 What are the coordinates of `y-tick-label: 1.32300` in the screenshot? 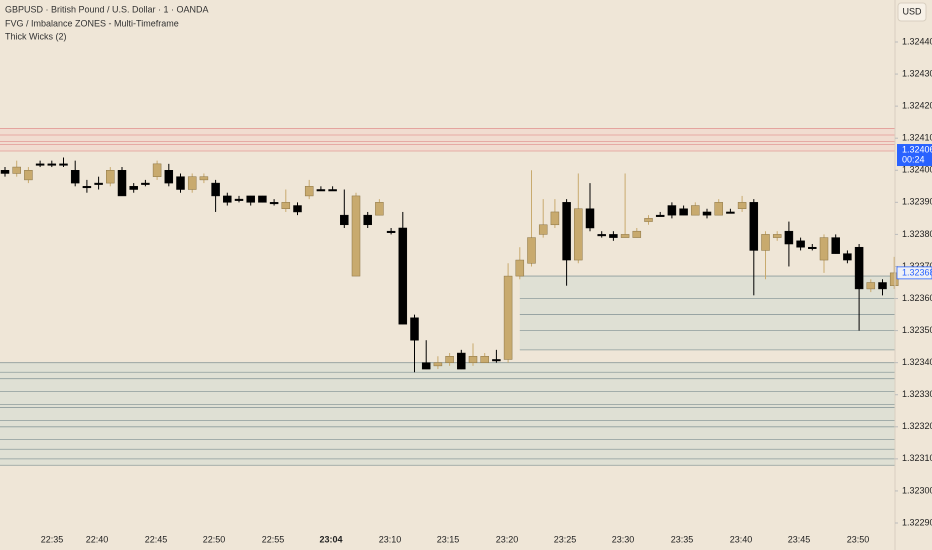 It's located at (917, 490).